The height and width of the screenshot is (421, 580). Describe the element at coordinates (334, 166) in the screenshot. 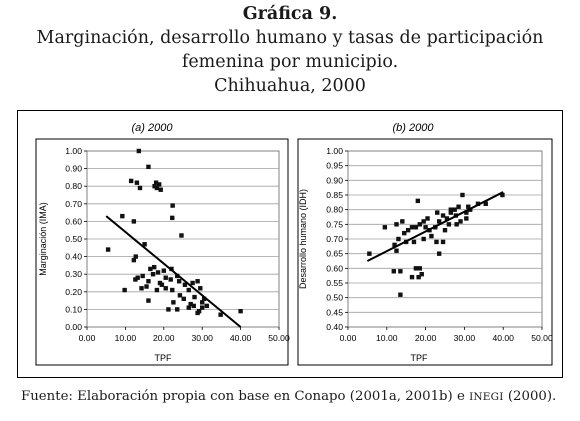

I see `y-tick-label: 0.95` at that location.